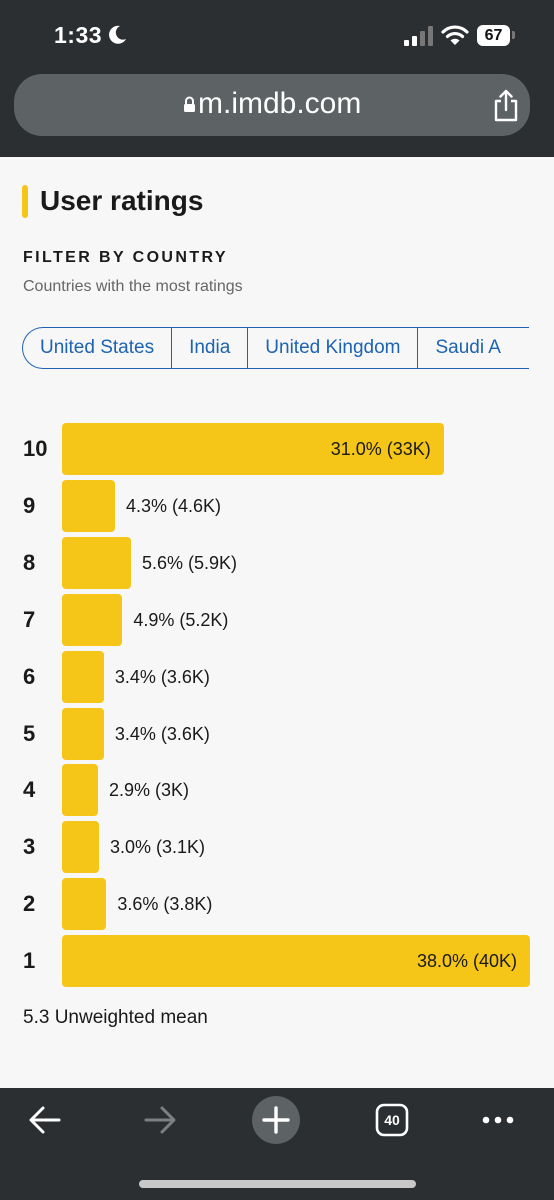  Describe the element at coordinates (29, 904) in the screenshot. I see `rating-label: 2` at that location.